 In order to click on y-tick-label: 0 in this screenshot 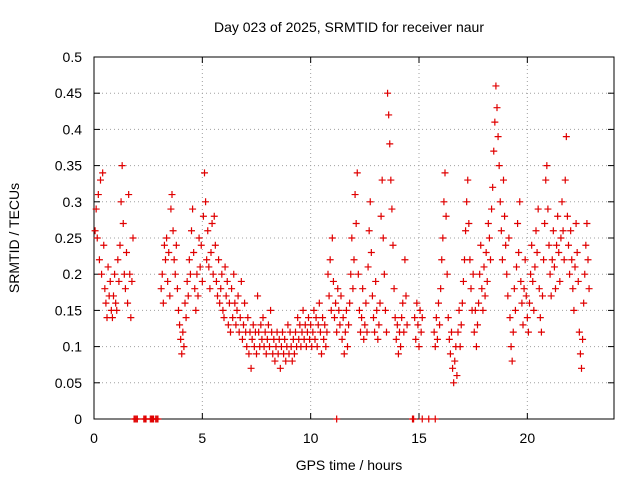, I will do `click(78, 419)`.